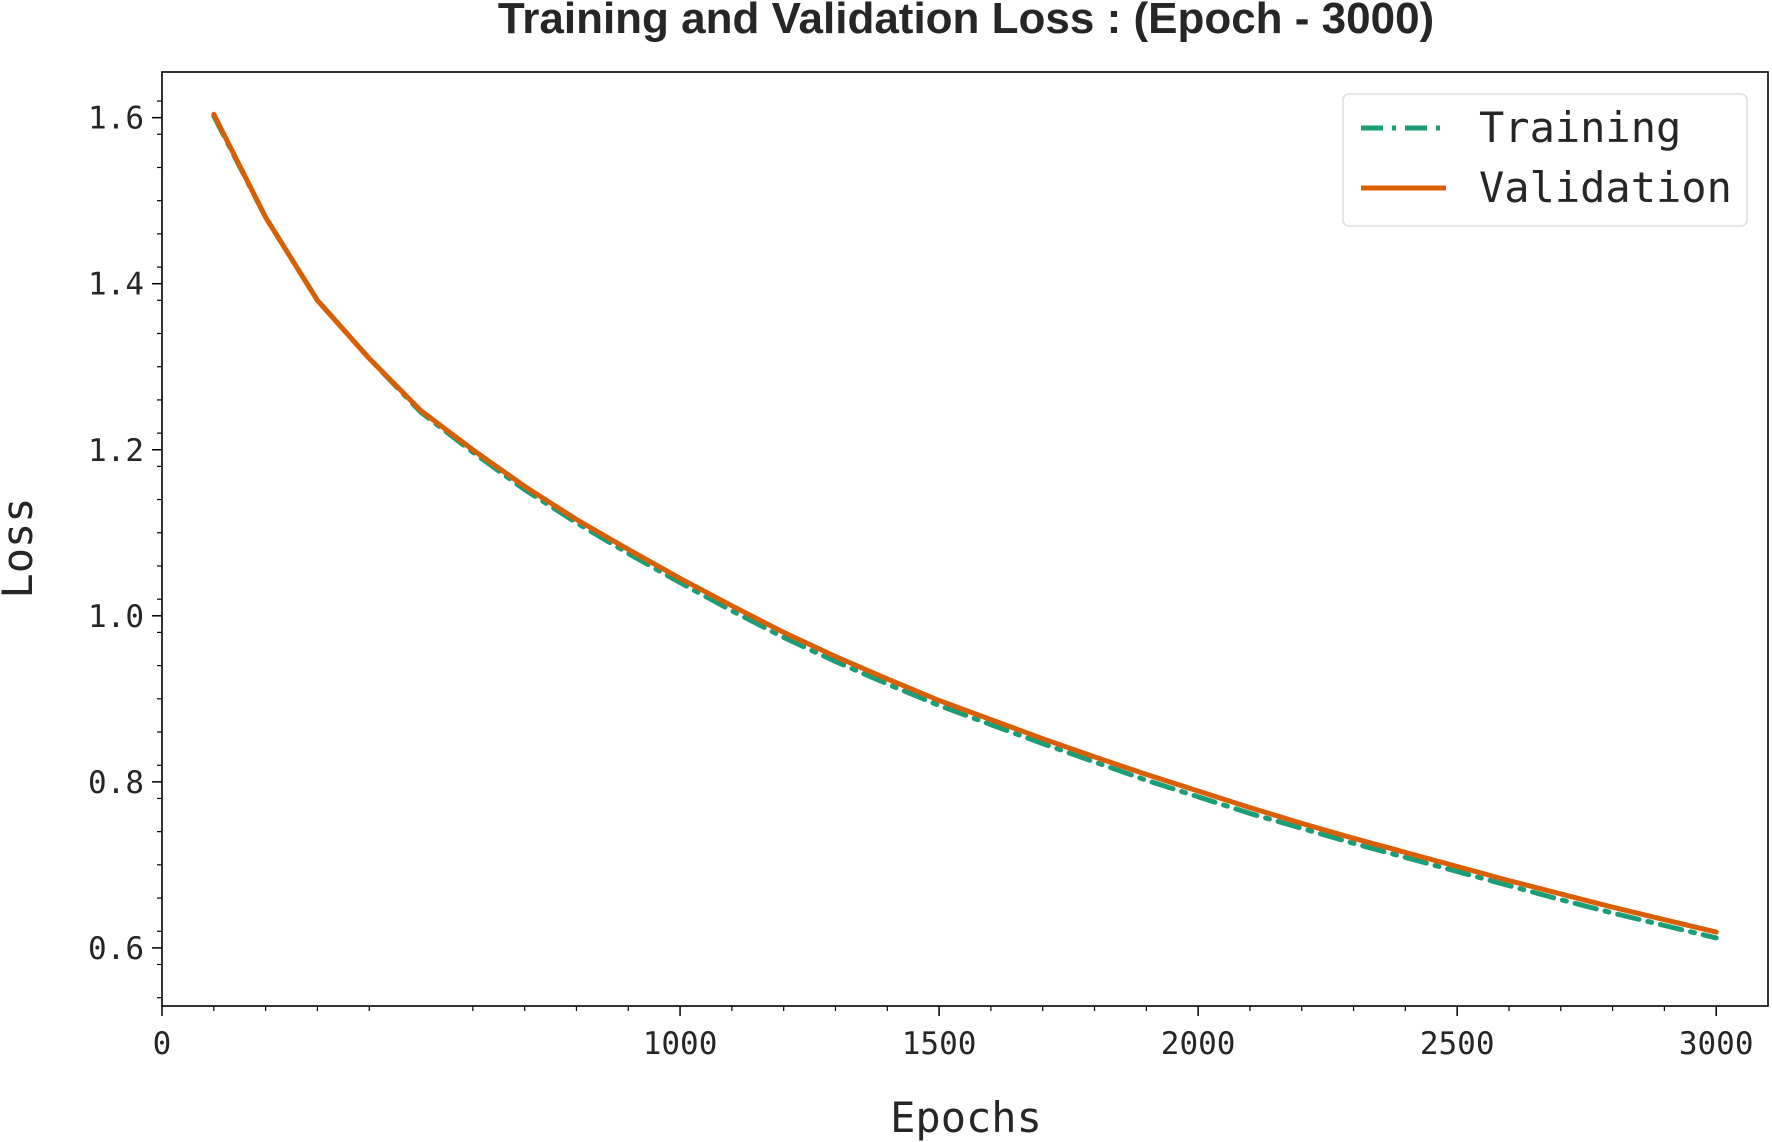 The height and width of the screenshot is (1142, 1772). What do you see at coordinates (21, 547) in the screenshot?
I see `y-axis-label: Loss` at bounding box center [21, 547].